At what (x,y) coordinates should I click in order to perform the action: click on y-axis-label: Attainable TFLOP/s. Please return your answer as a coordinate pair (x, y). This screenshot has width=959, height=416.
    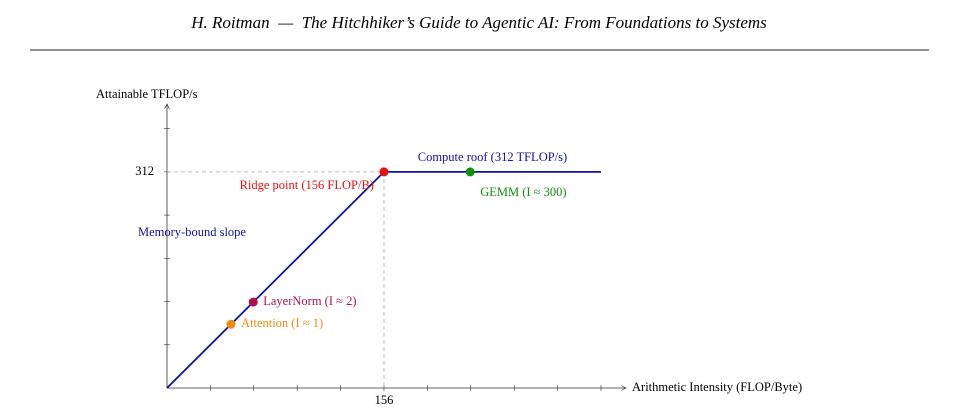
    Looking at the image, I should click on (147, 94).